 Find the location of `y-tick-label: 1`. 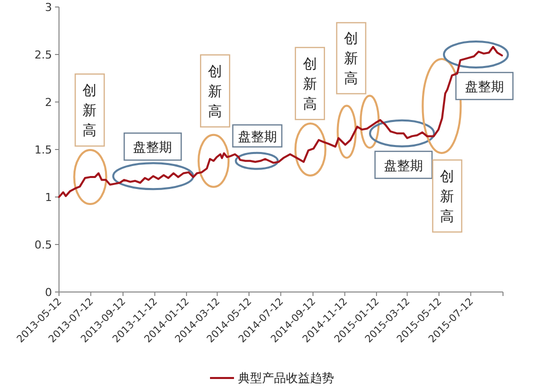

y-tick-label: 1 is located at coordinates (48, 197).